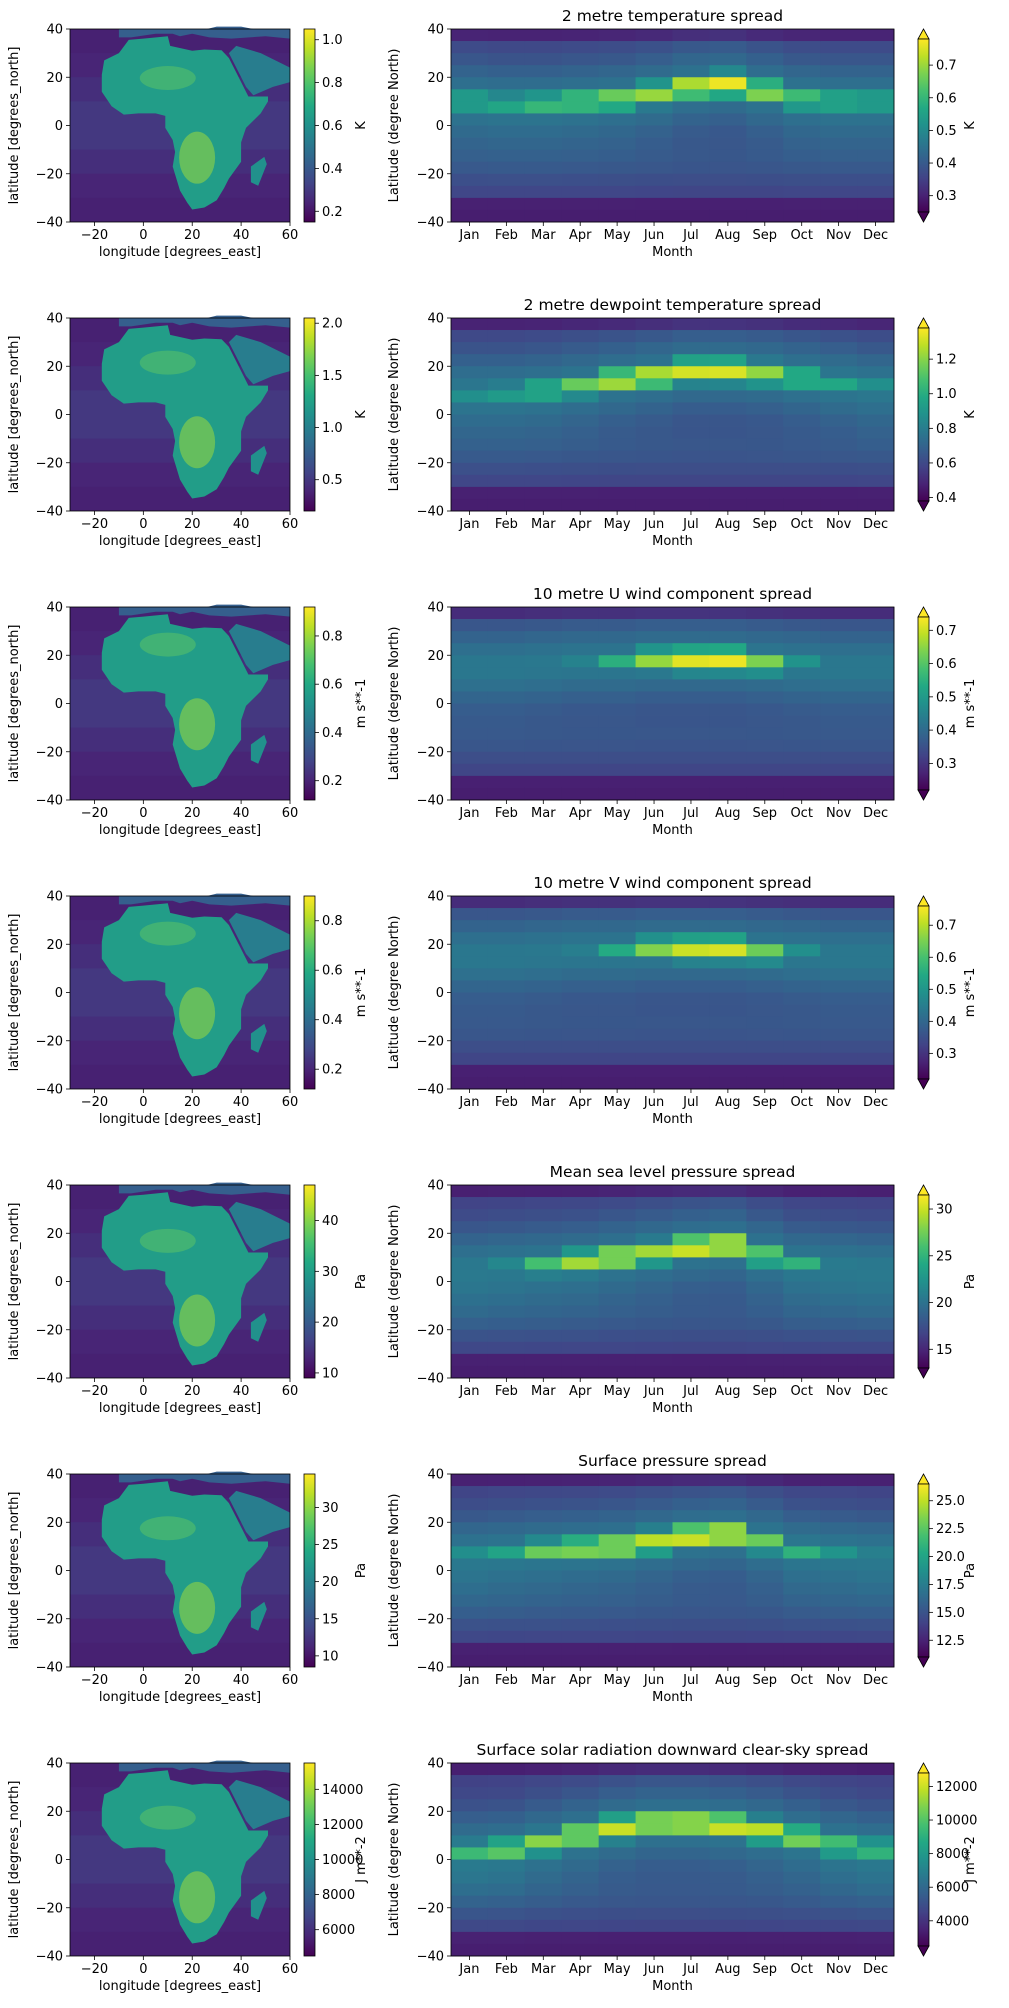 The image size is (1009, 2008). I want to click on hovmoller-y-tick-label: −40, so click(430, 1379).